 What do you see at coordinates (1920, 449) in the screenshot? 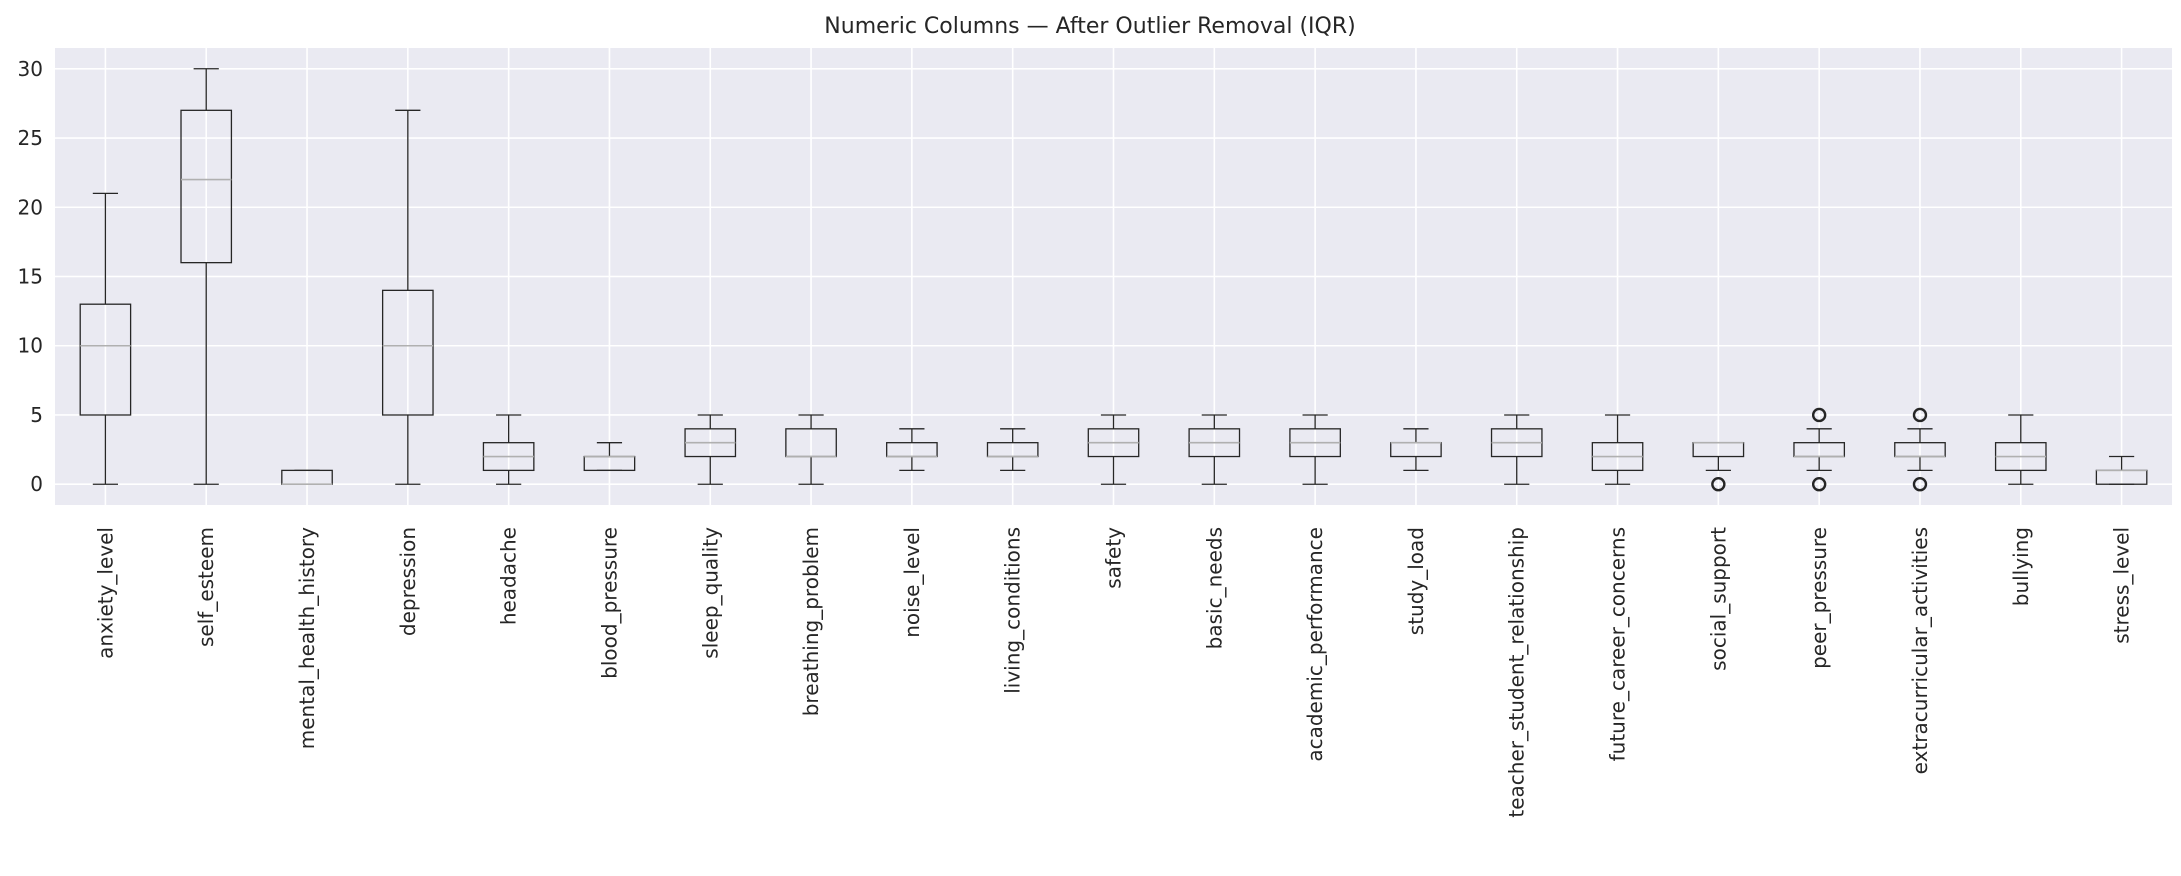
I see `box-extracurricular-activities` at bounding box center [1920, 449].